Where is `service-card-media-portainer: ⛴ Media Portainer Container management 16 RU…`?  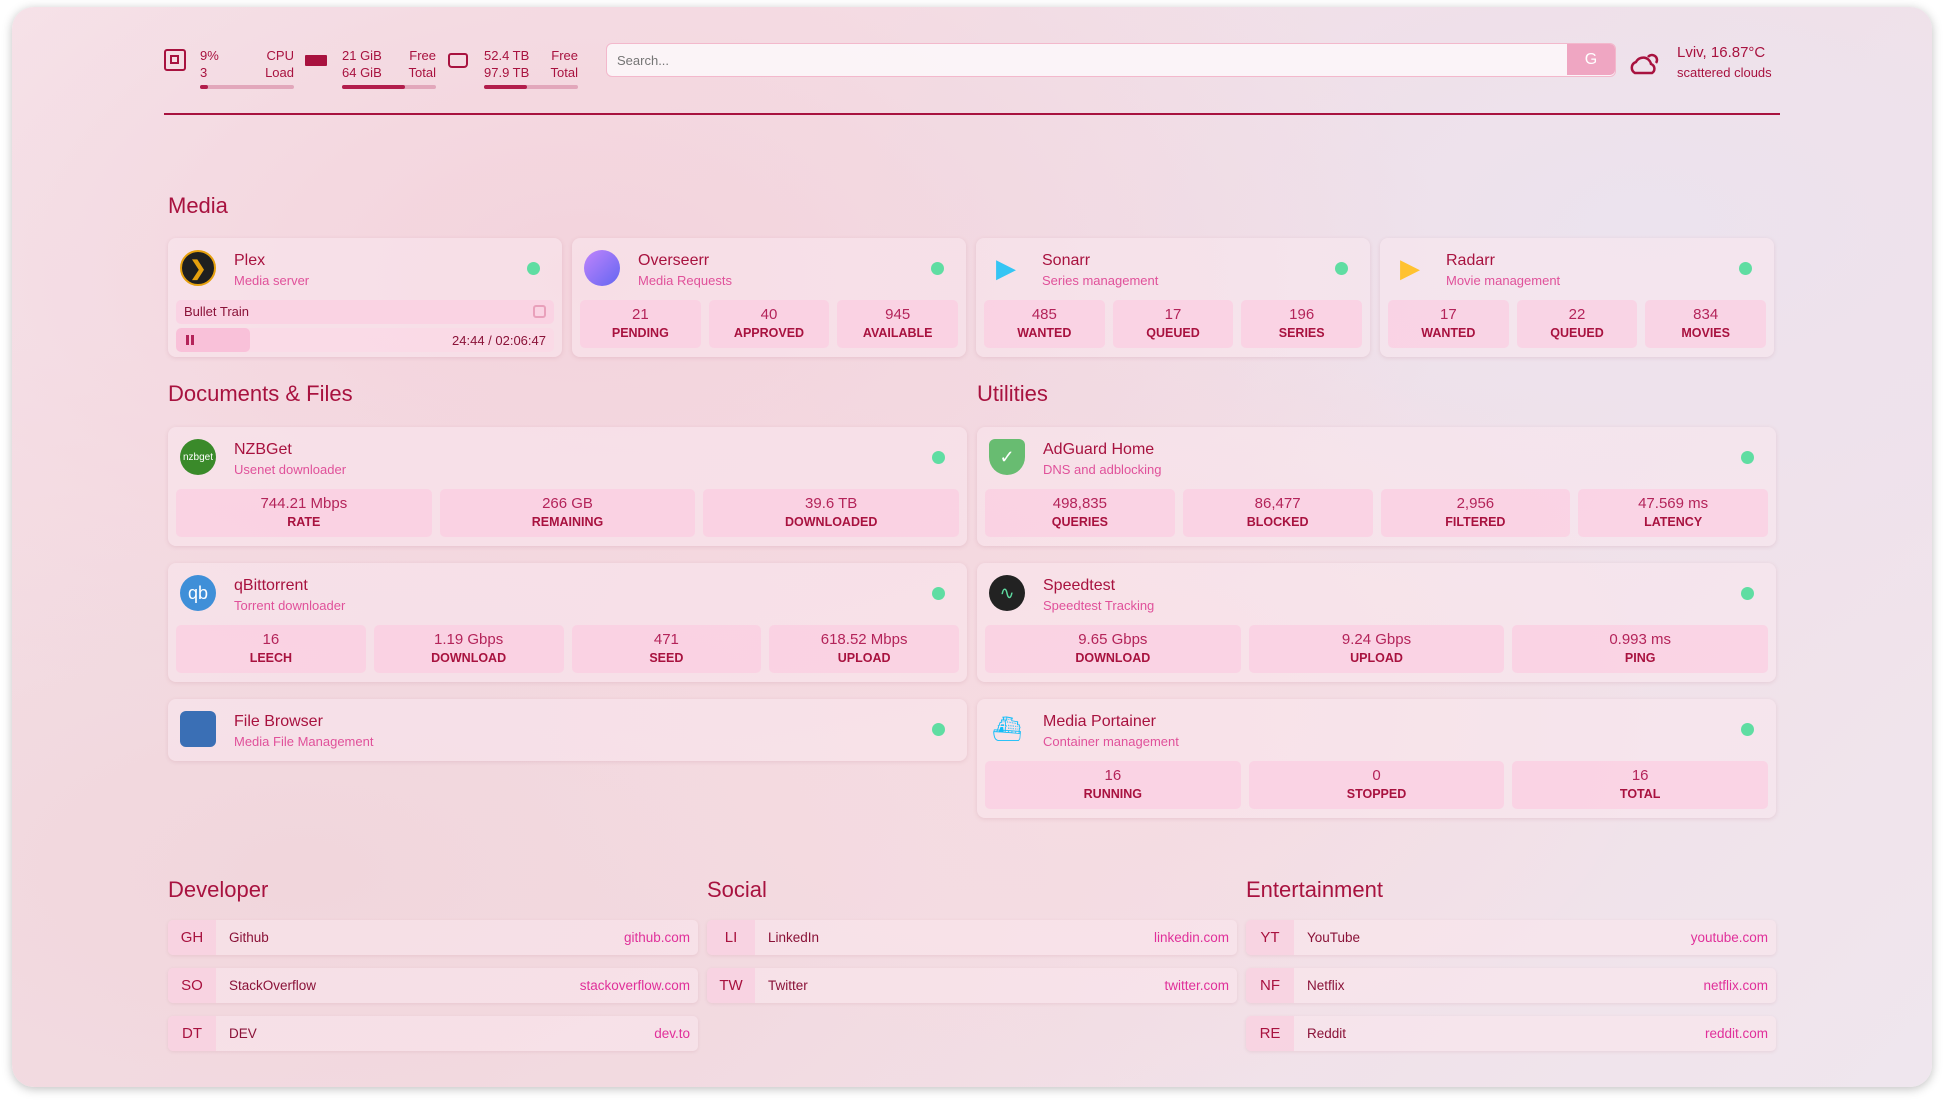
service-card-media-portainer: ⛴ Media Portainer Container management 16 RU… is located at coordinates (1376, 758).